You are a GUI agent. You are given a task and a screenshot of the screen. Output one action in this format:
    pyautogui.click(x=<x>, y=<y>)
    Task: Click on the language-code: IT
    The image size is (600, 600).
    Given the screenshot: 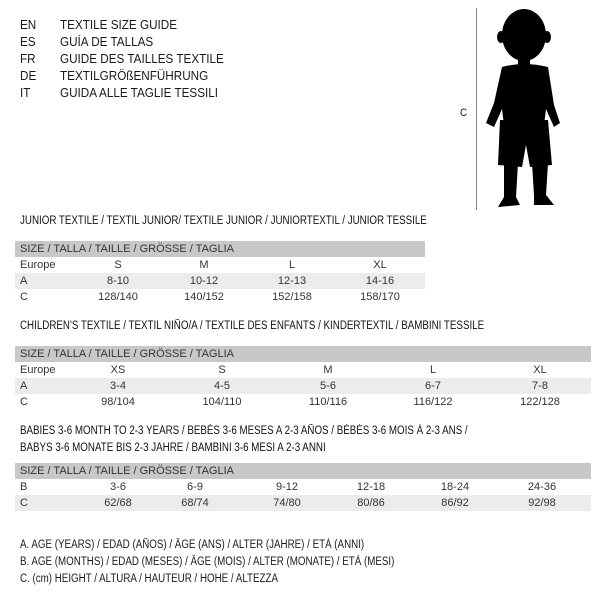 What is the action you would take?
    pyautogui.click(x=25, y=92)
    